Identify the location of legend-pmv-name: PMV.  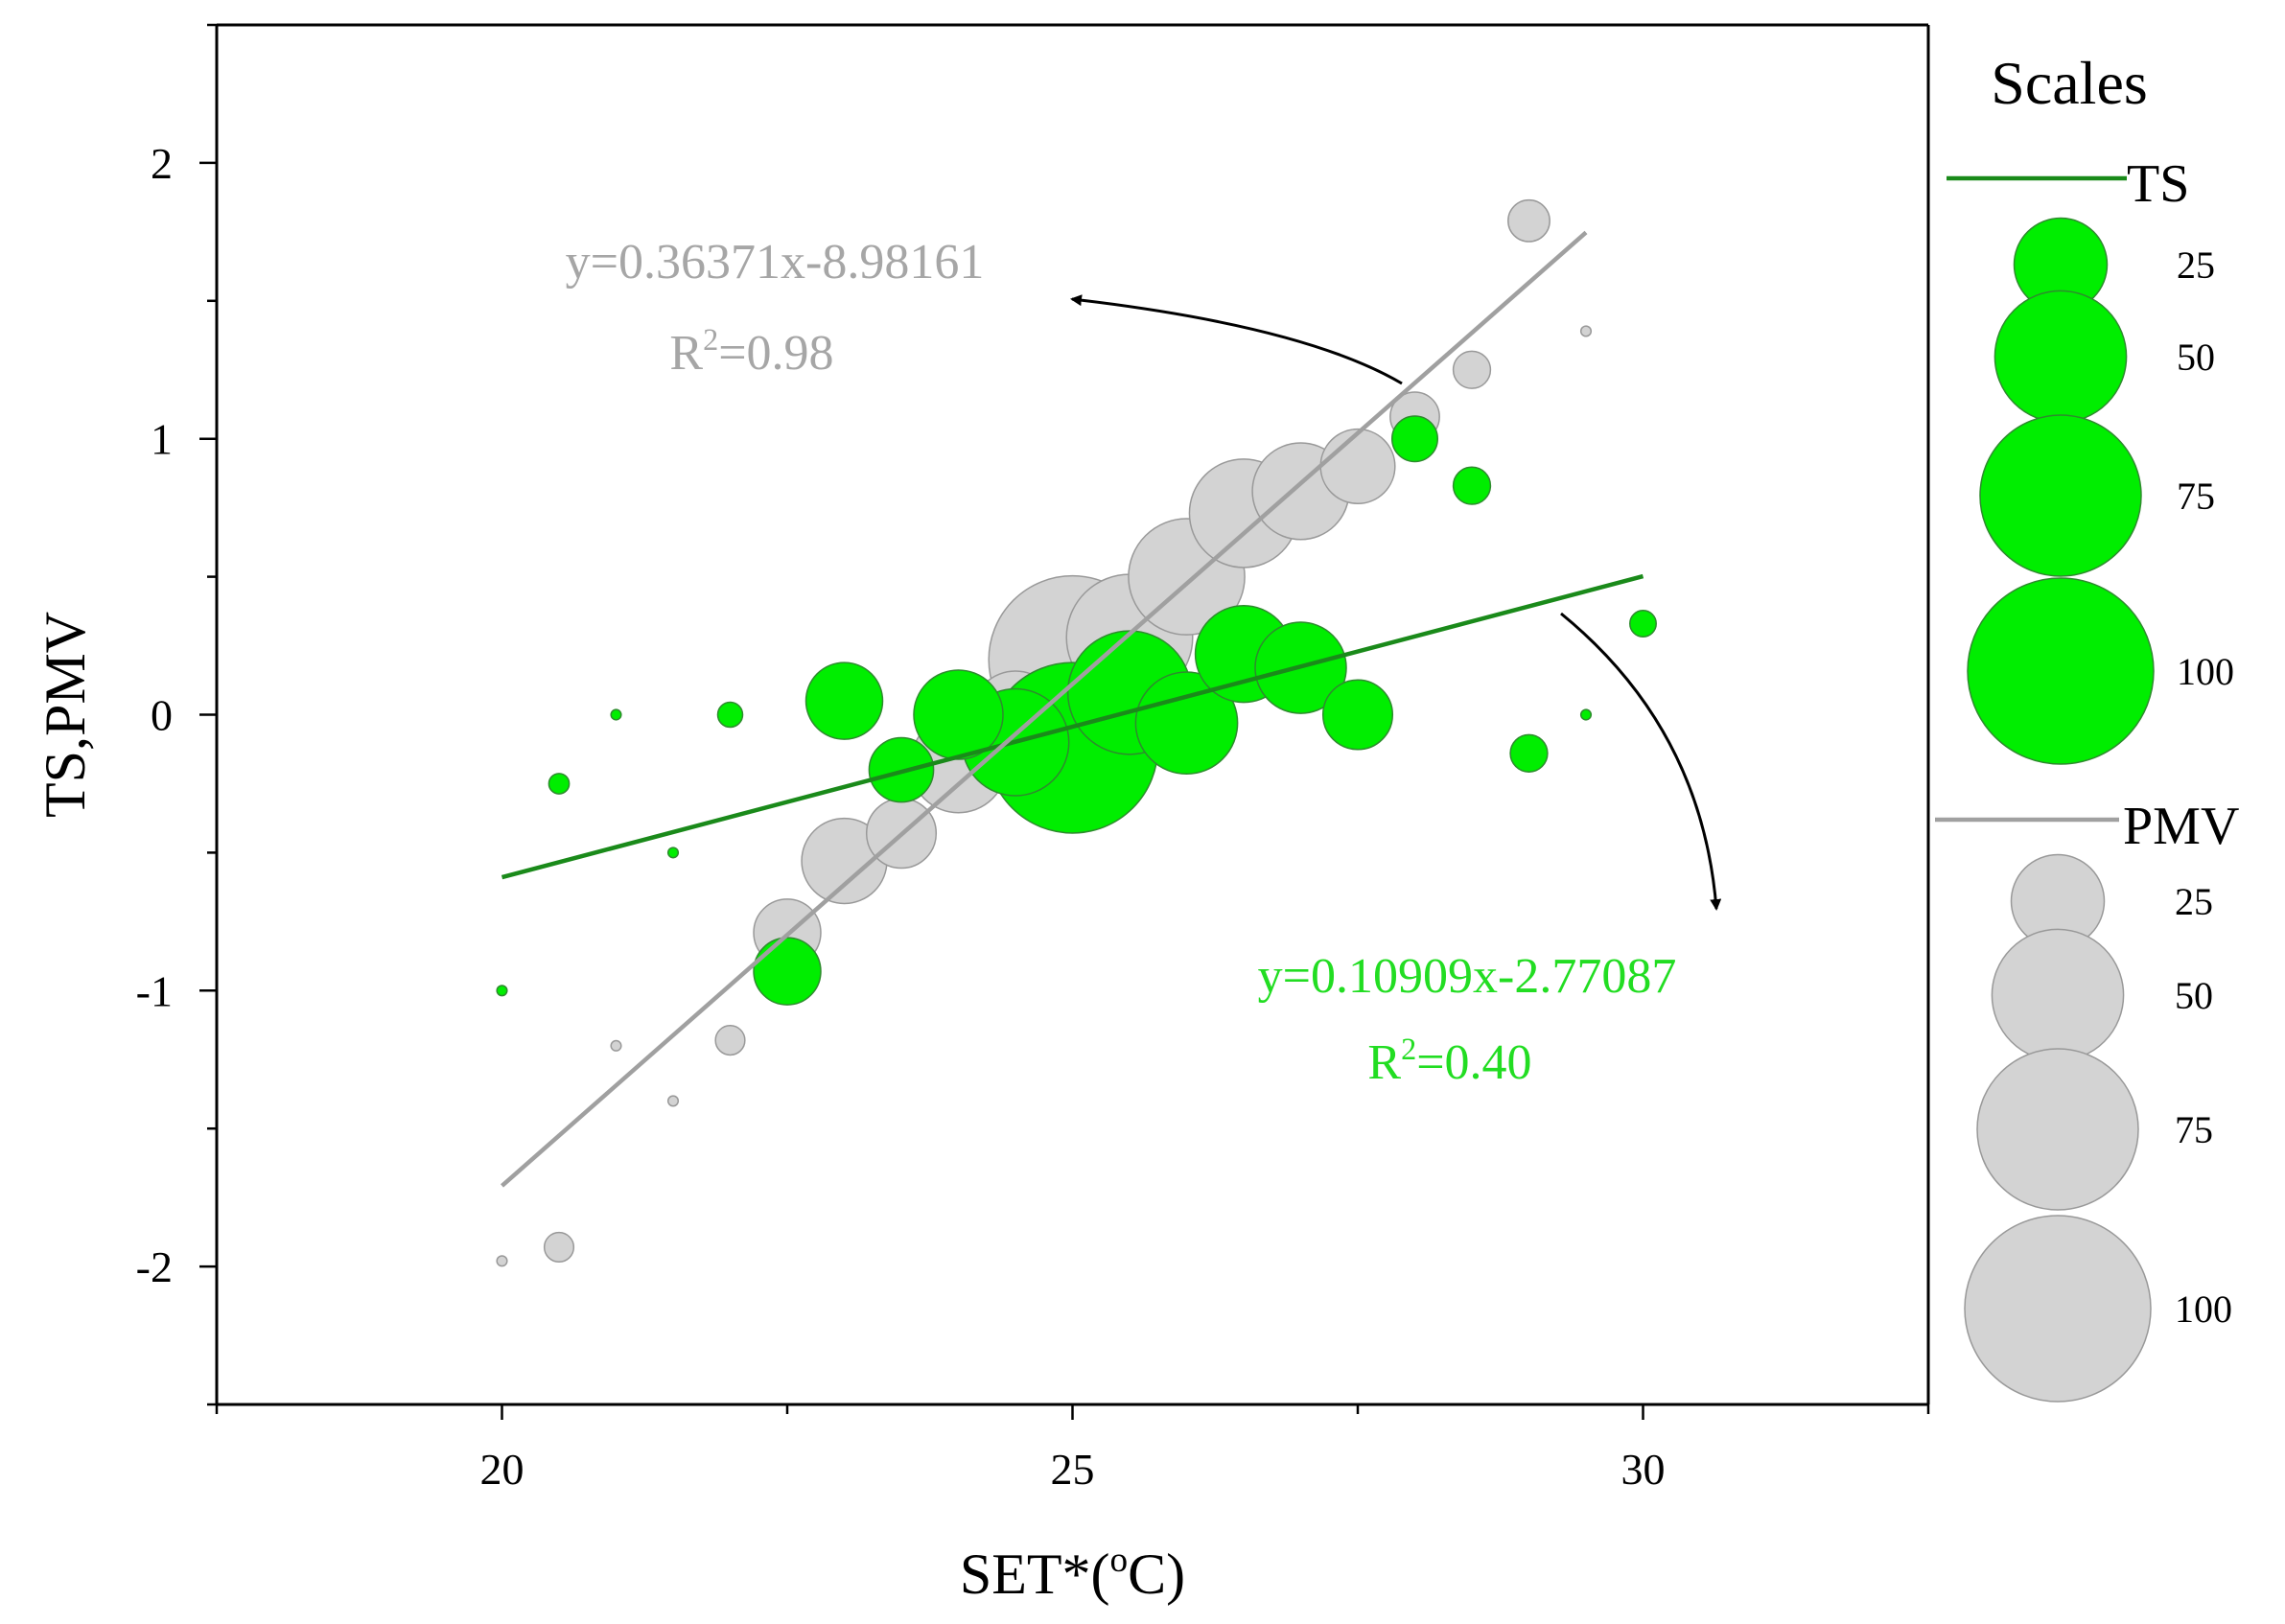
(2181, 826).